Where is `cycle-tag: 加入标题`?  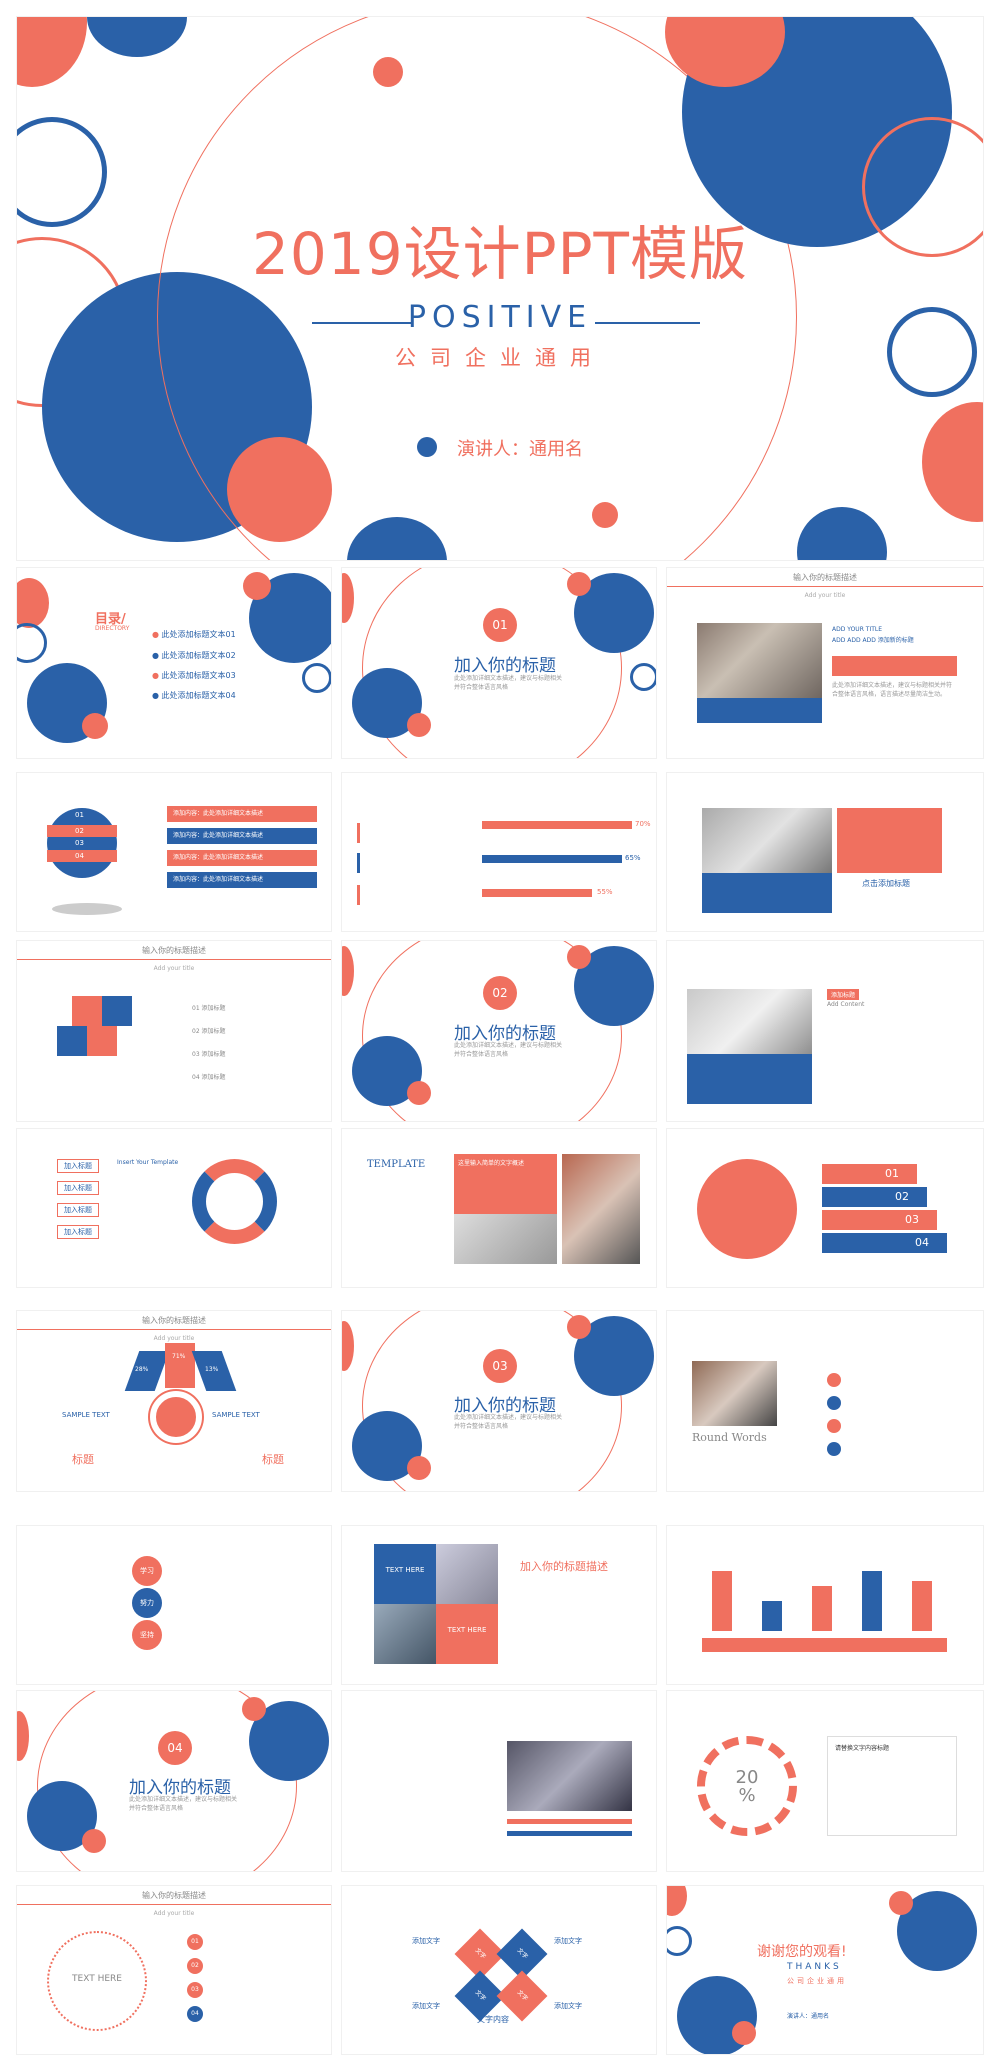 cycle-tag: 加入标题 is located at coordinates (78, 1232).